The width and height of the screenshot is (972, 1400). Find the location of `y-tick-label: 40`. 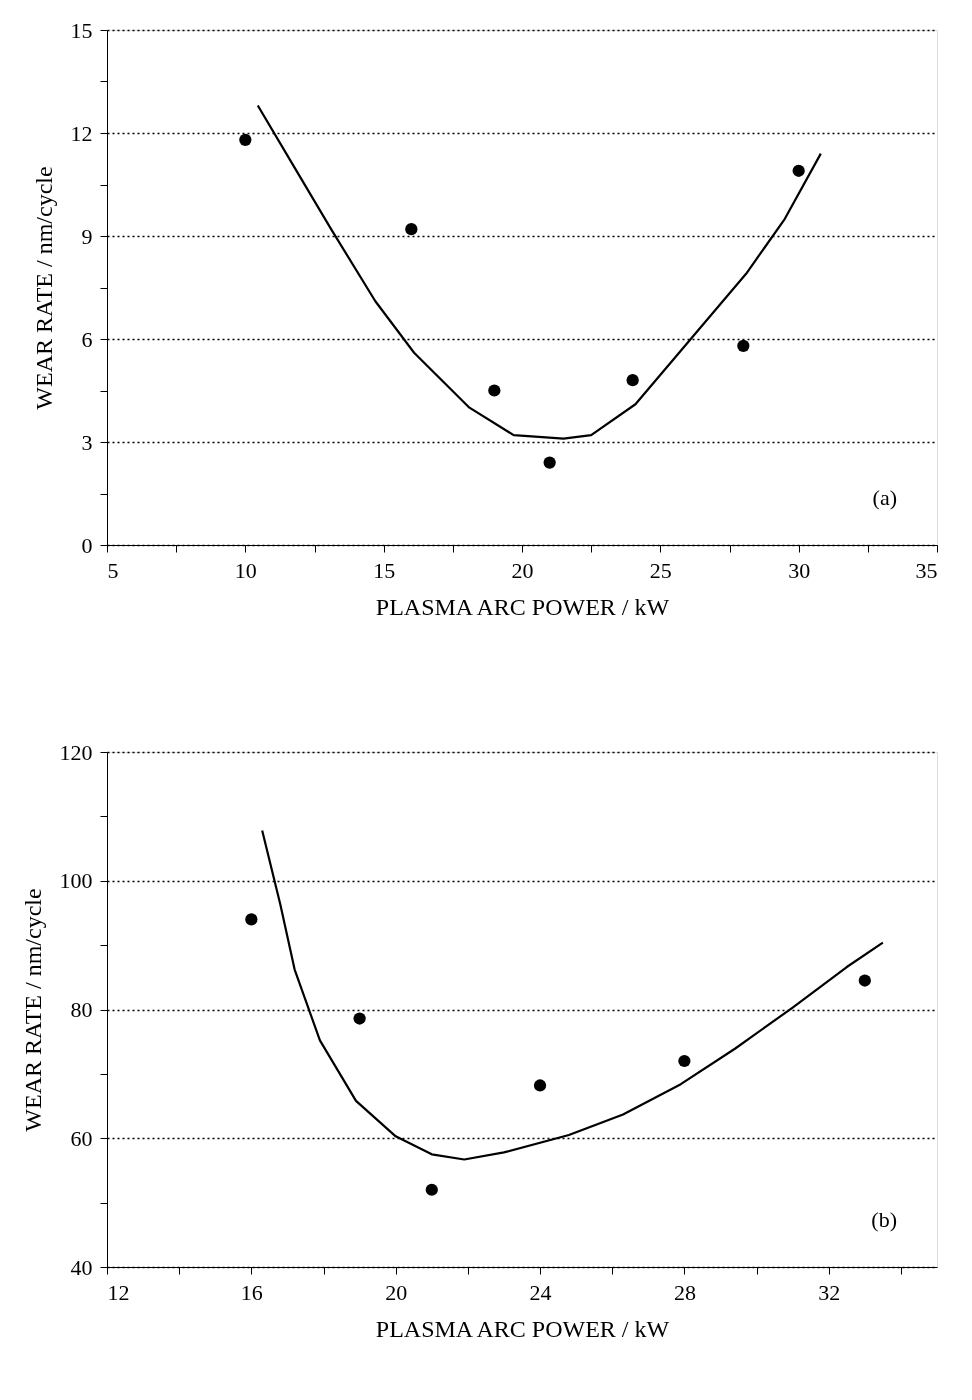

y-tick-label: 40 is located at coordinates (81, 1267).